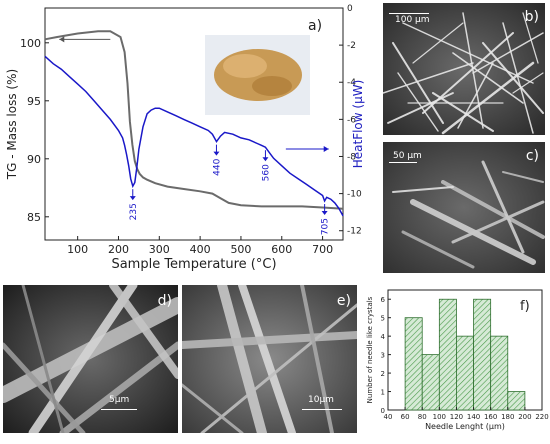 The width and height of the screenshot is (550, 444). What do you see at coordinates (245, 66) in the screenshot?
I see `powder-highlight` at bounding box center [245, 66].